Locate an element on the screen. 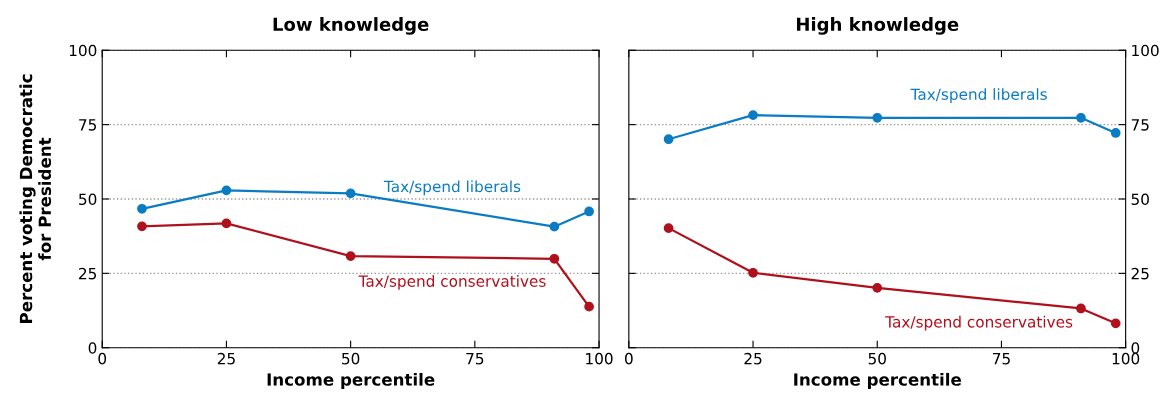 The image size is (1175, 402). chart-title: High knowledge is located at coordinates (877, 26).